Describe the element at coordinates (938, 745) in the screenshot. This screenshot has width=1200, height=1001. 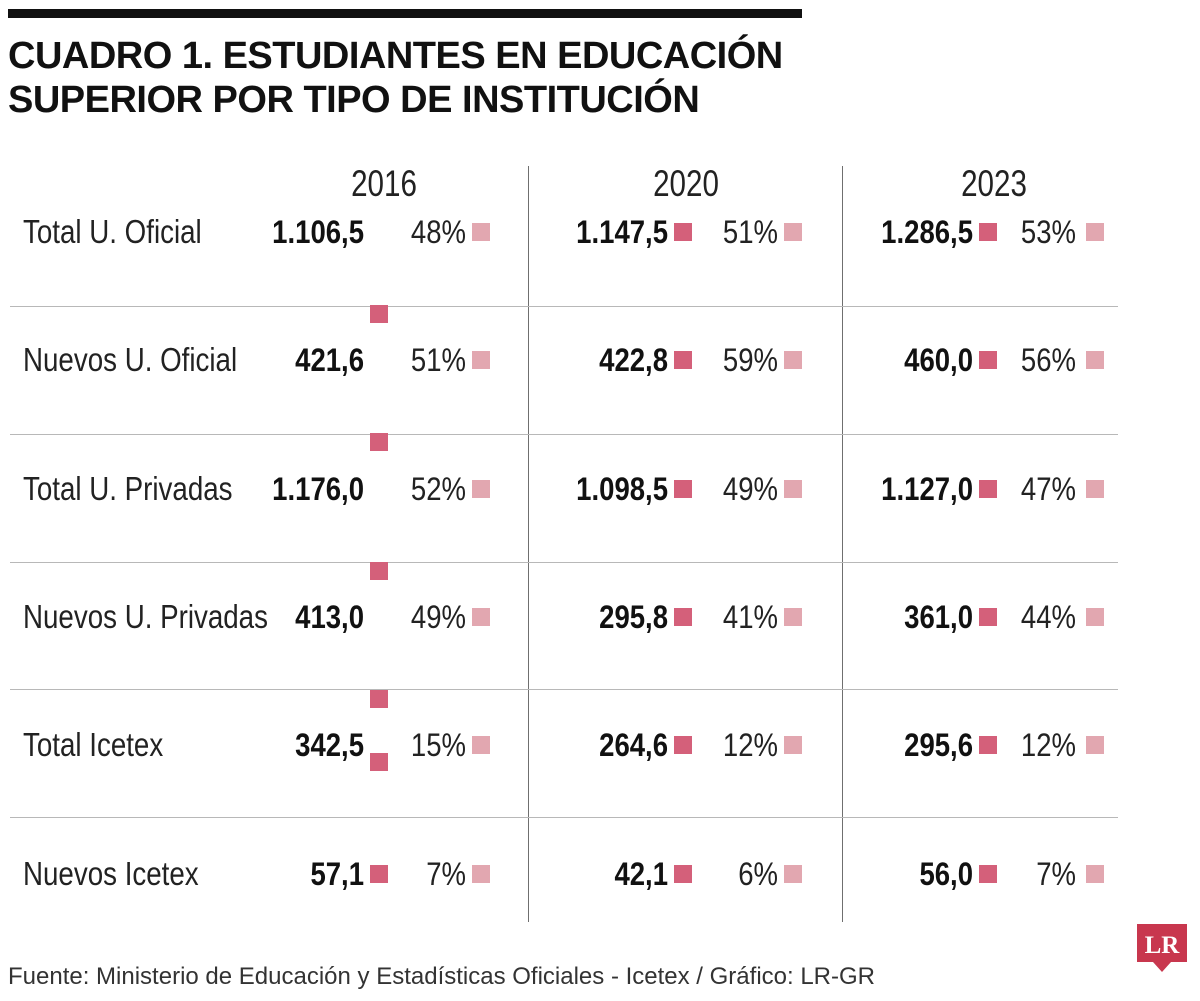
I see `cell-value: 295,6` at that location.